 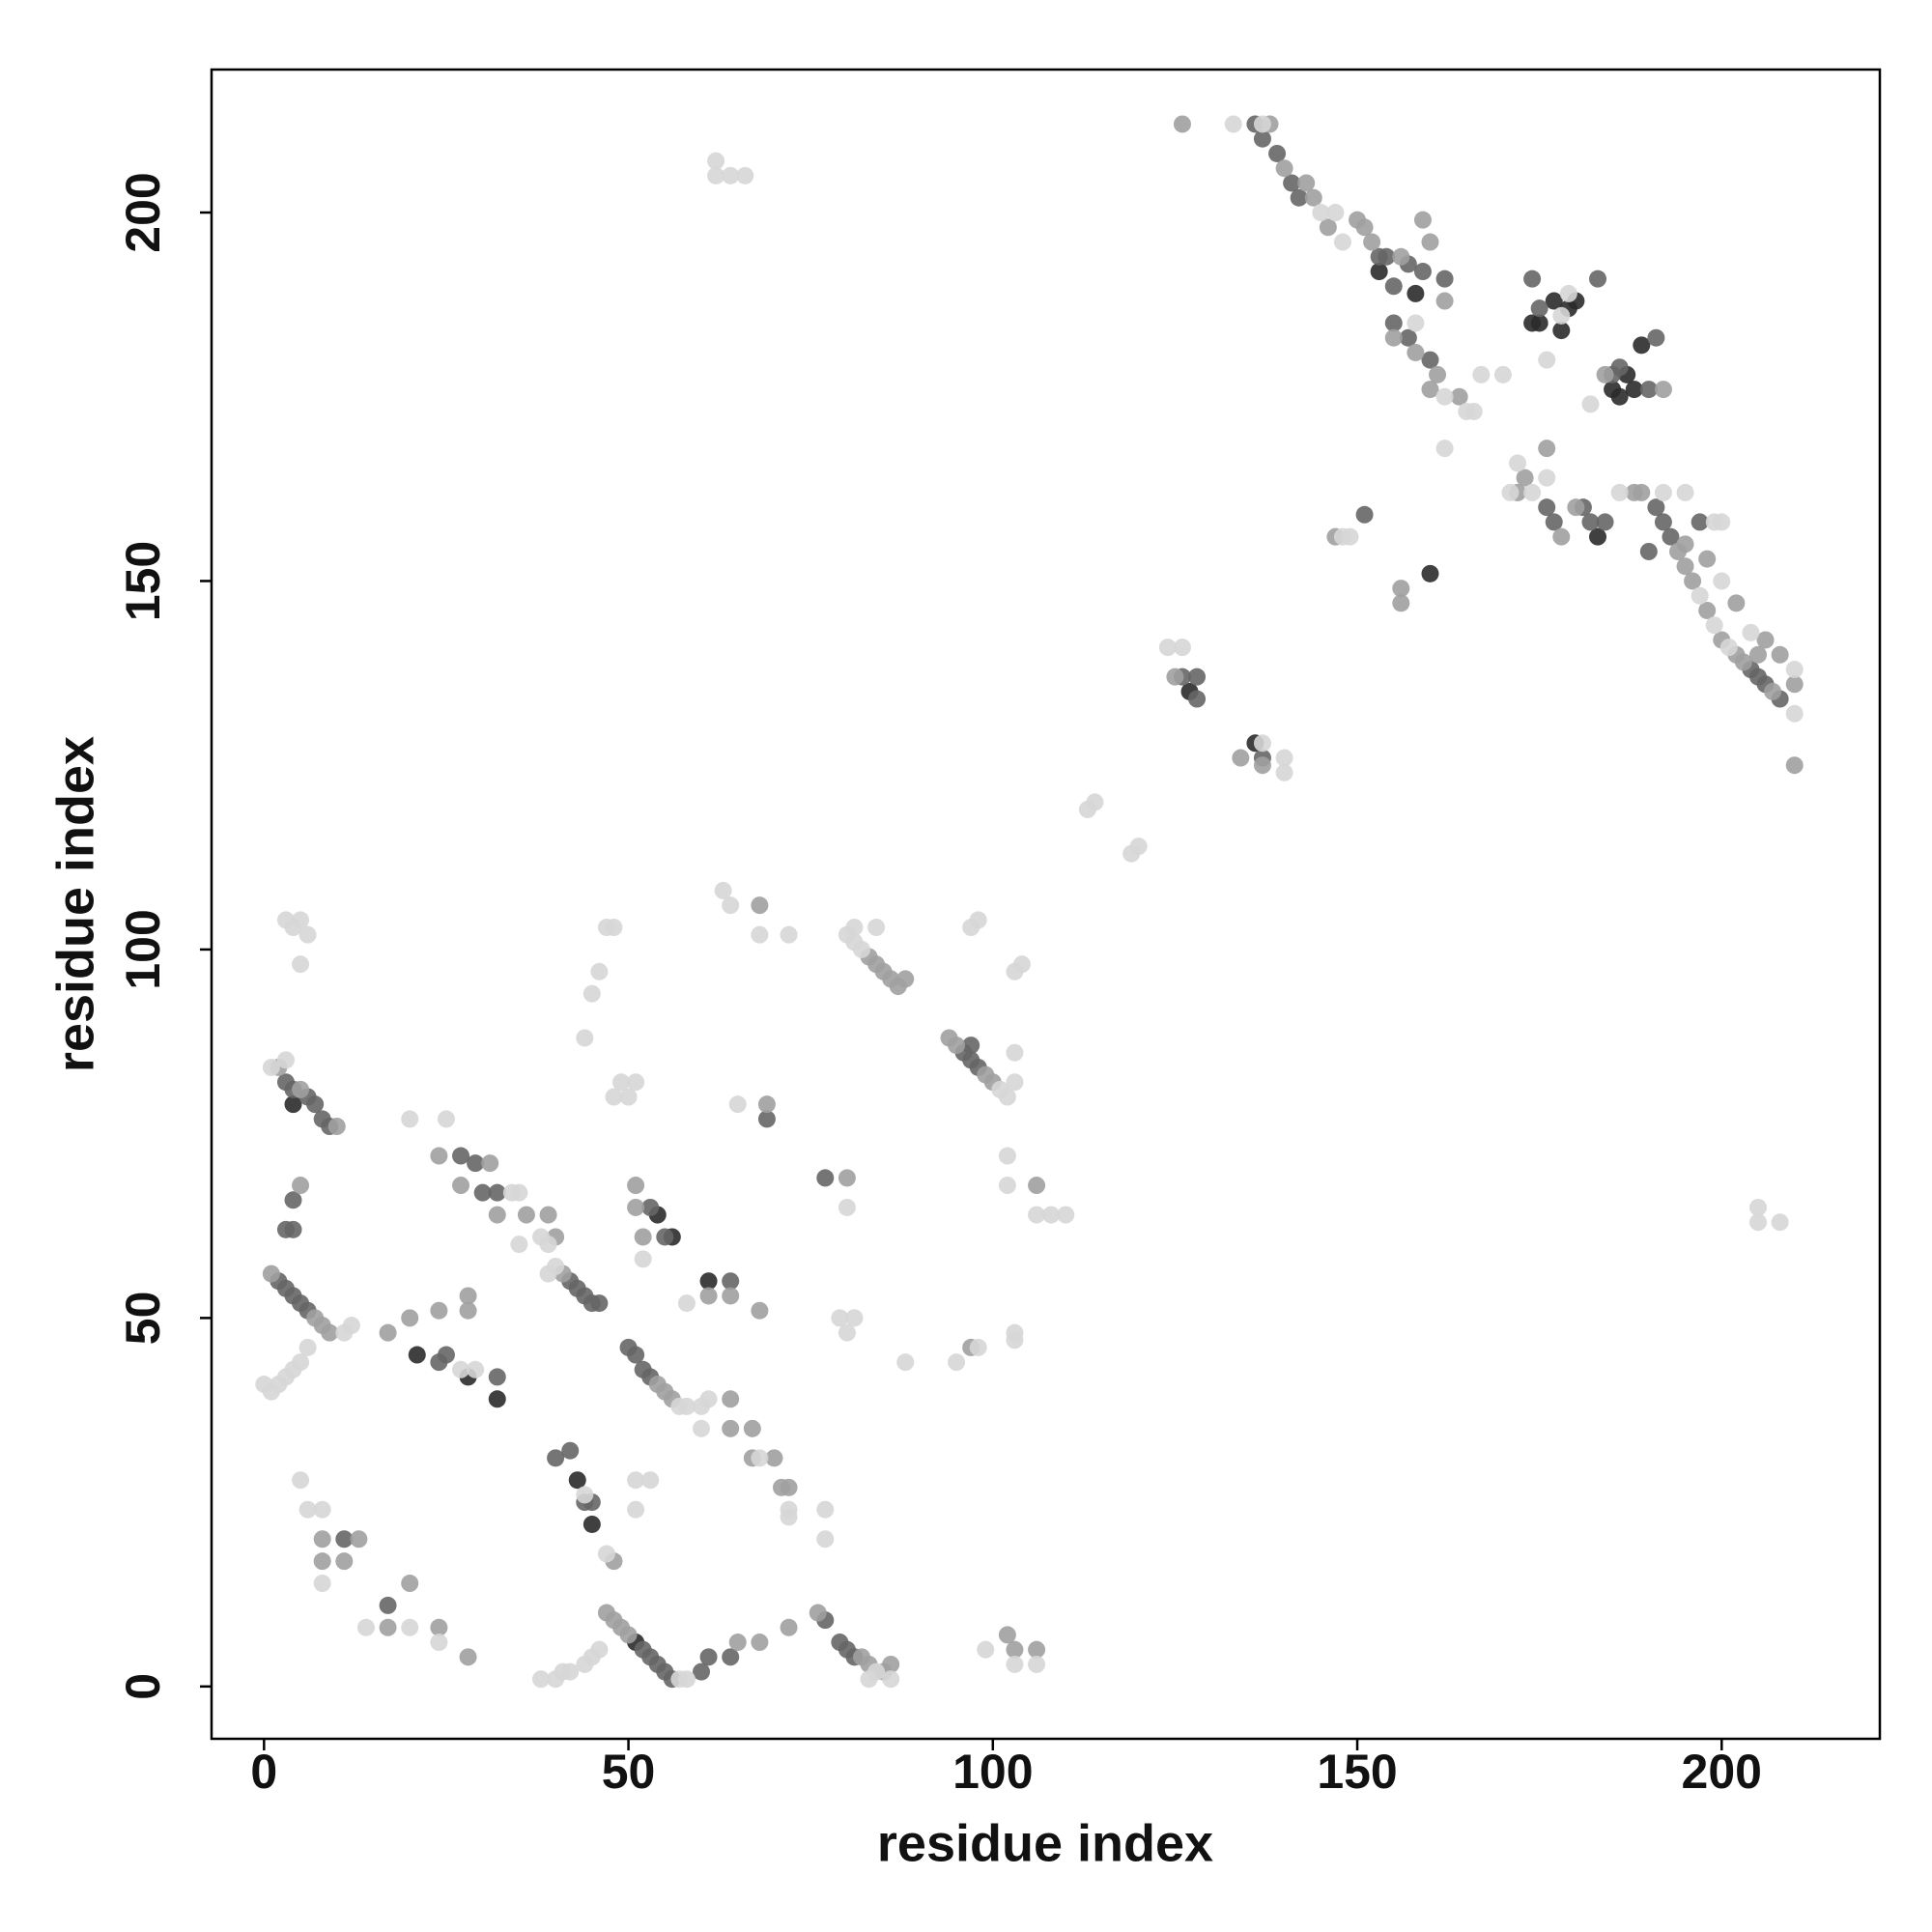 I want to click on x-tick-label: 200, so click(x=1722, y=1772).